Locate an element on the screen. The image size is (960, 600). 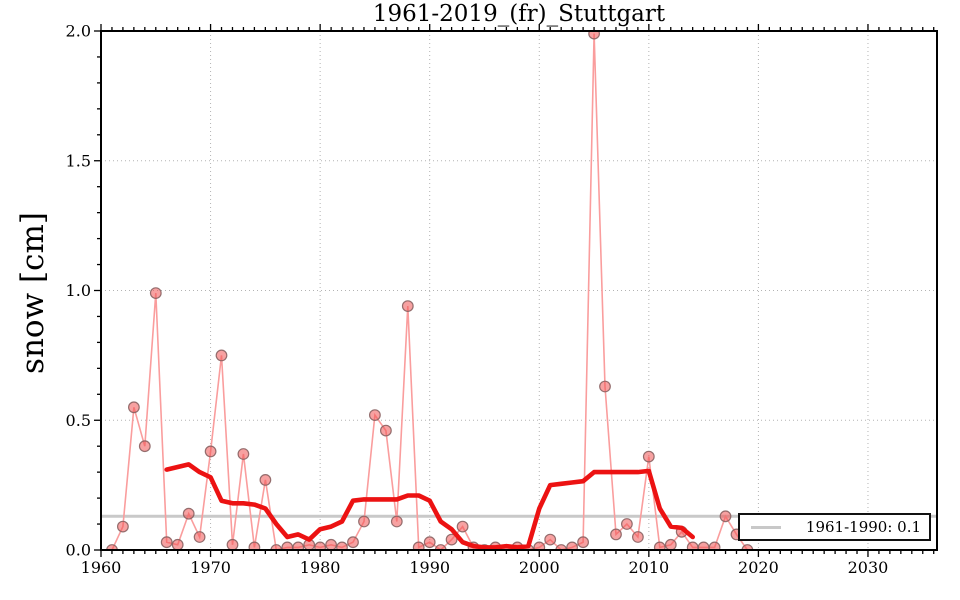
y-tick-label: 0.5 is located at coordinates (78, 420).